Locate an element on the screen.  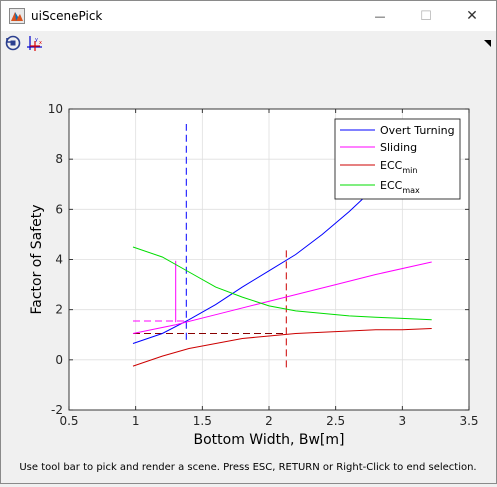
title-bar: uiScenePick — ☐ ✕ is located at coordinates (248, 16).